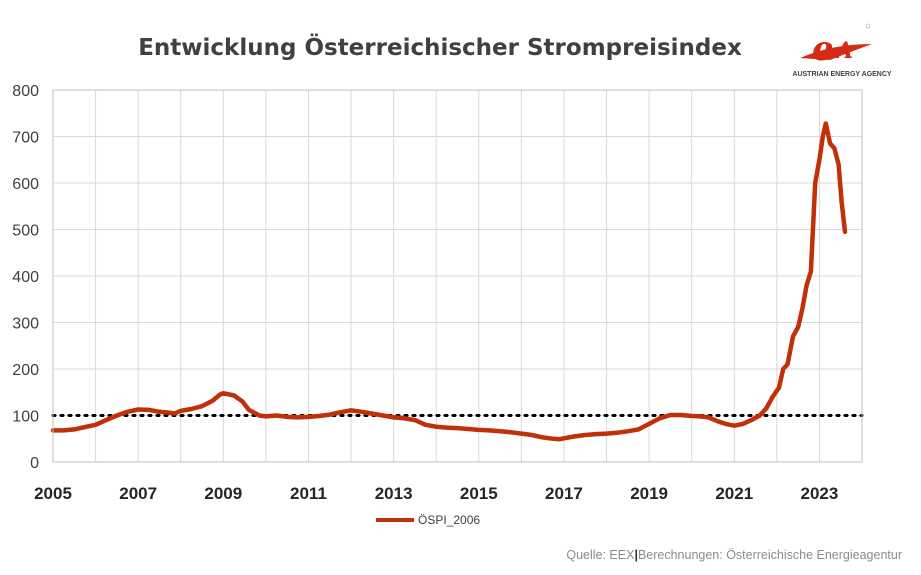 This screenshot has width=921, height=575. What do you see at coordinates (34, 463) in the screenshot?
I see `y-tick-label: 0` at bounding box center [34, 463].